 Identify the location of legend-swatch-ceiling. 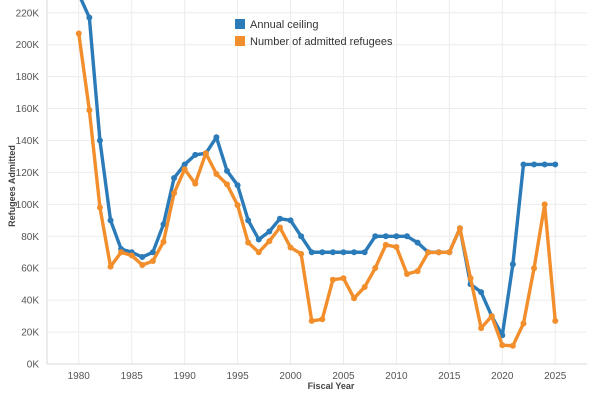
(240, 24).